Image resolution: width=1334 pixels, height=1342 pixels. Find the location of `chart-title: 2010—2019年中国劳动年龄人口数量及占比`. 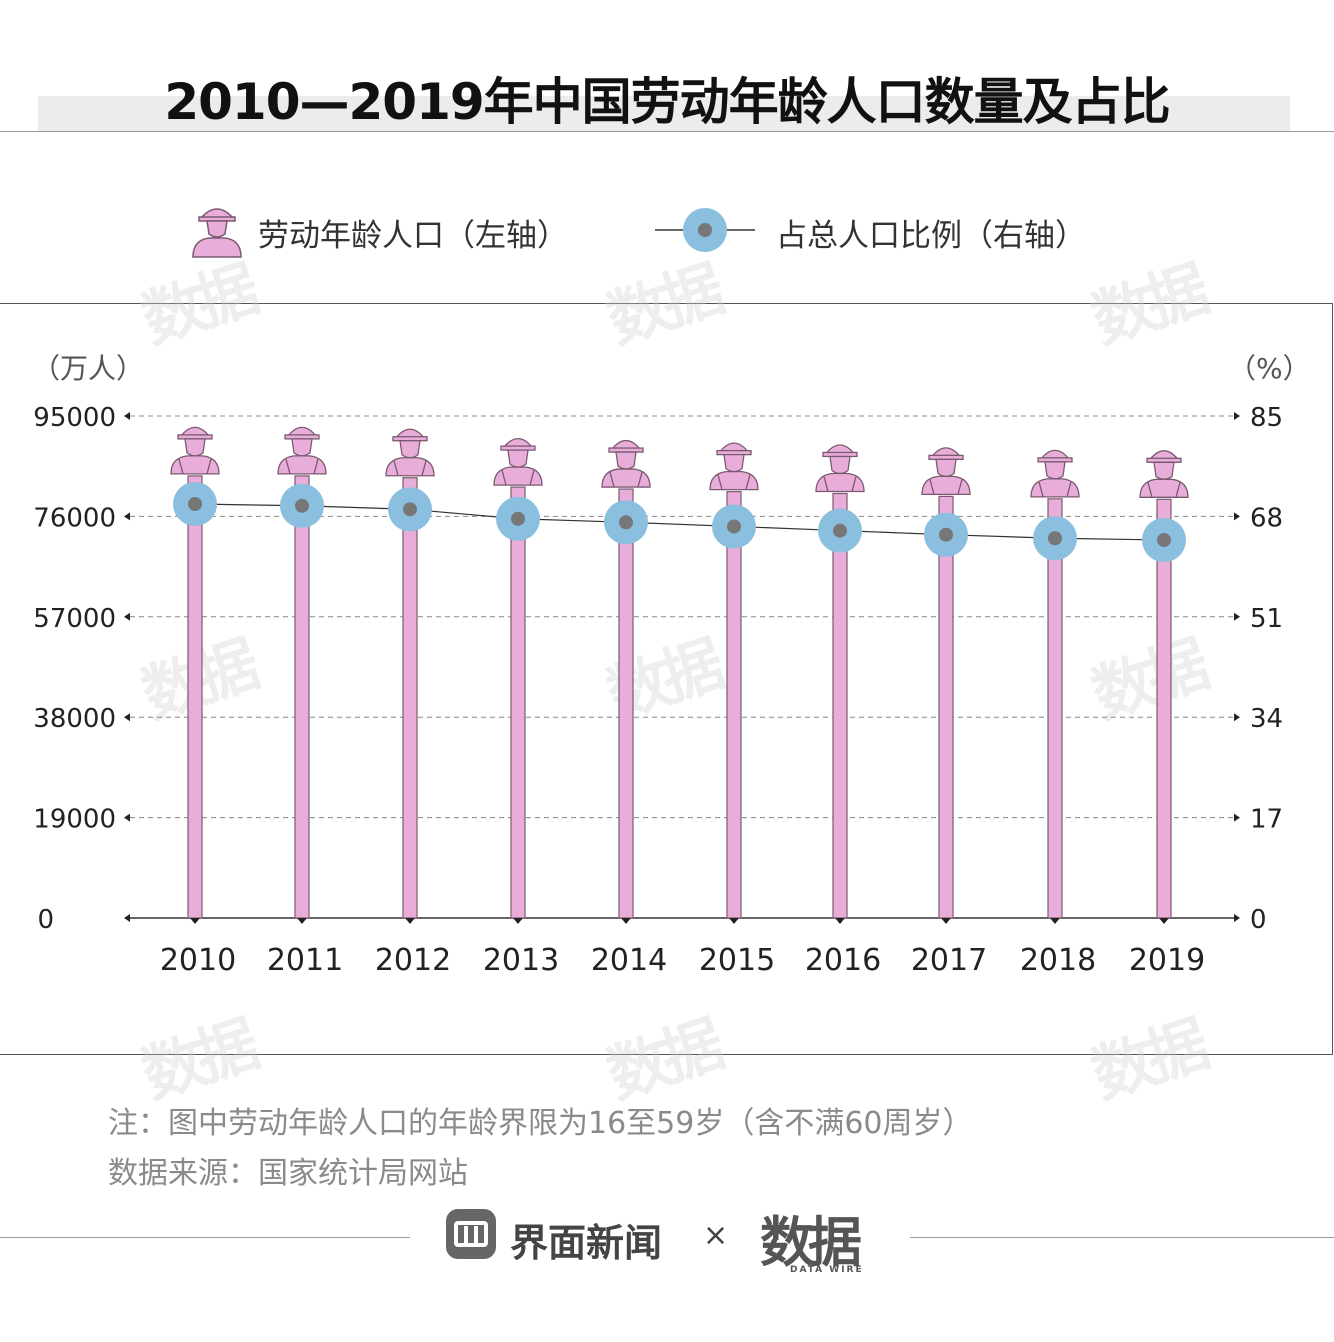

chart-title: 2010—2019年中国劳动年龄人口数量及占比 is located at coordinates (667, 102).